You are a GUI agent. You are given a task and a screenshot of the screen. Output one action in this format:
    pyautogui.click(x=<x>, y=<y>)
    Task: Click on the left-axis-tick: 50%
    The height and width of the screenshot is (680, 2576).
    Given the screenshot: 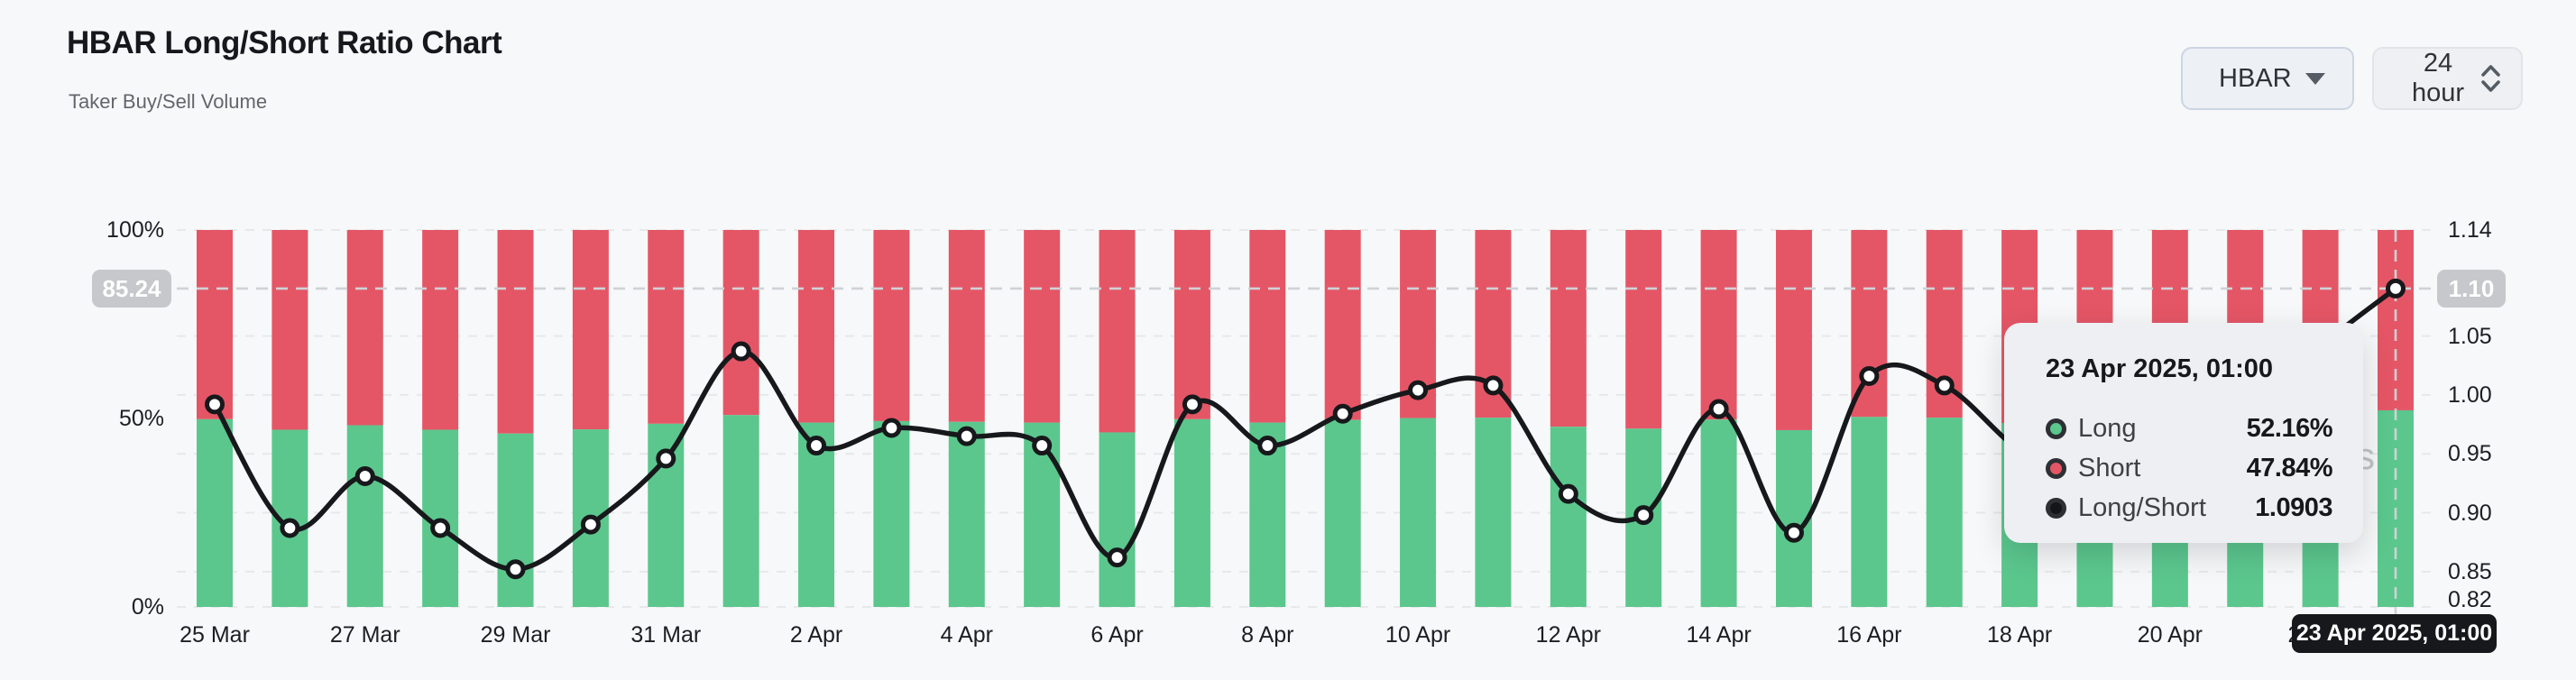 What is the action you would take?
    pyautogui.click(x=141, y=418)
    